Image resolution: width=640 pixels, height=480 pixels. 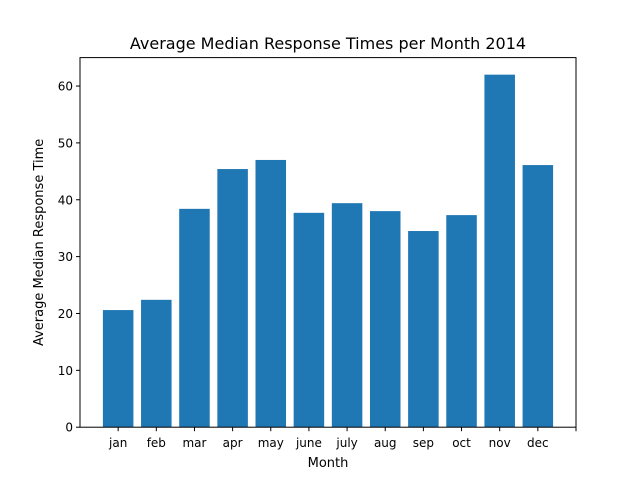 I want to click on x-tick-label-may: may, so click(x=271, y=443).